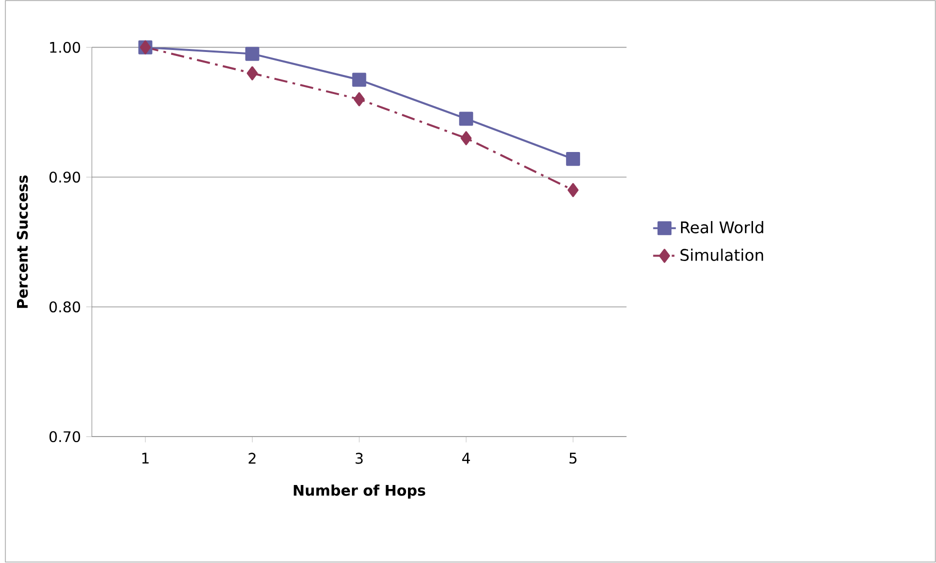 Image resolution: width=936 pixels, height=563 pixels. Describe the element at coordinates (573, 458) in the screenshot. I see `x-tick-label: 5` at that location.